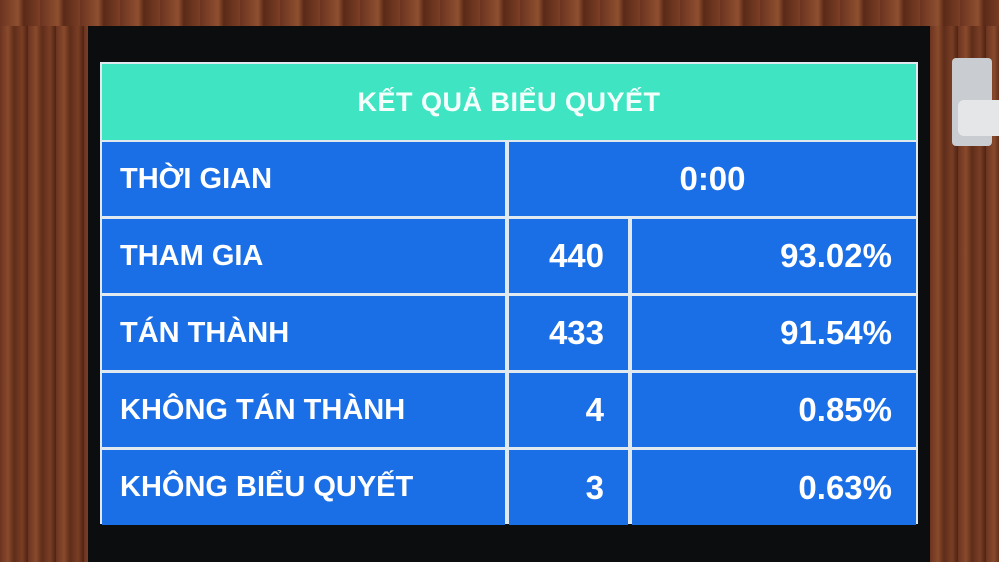 The width and height of the screenshot is (999, 562). Describe the element at coordinates (774, 410) in the screenshot. I see `row-percent: 0.85%` at that location.